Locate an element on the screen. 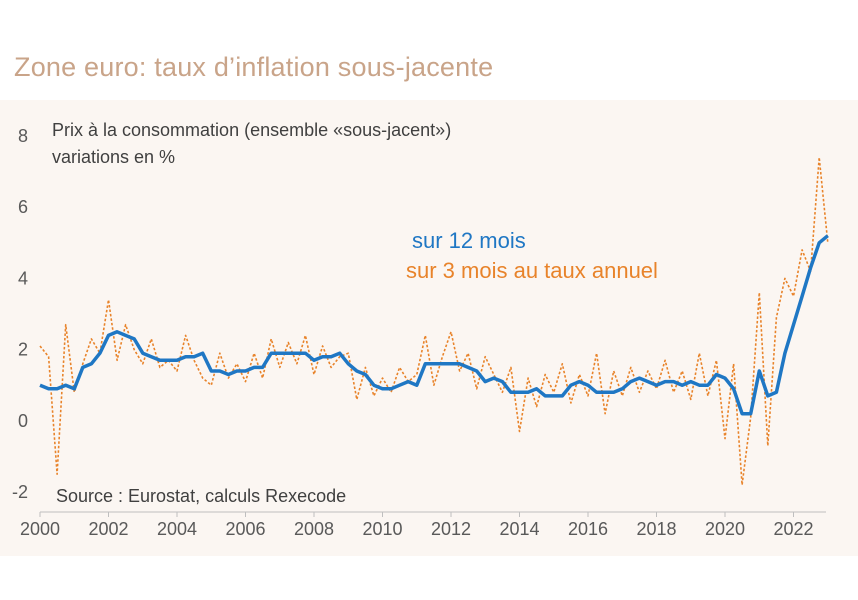  y-tick-labels: -2 0 2 4 6 8 is located at coordinates (20, 314).